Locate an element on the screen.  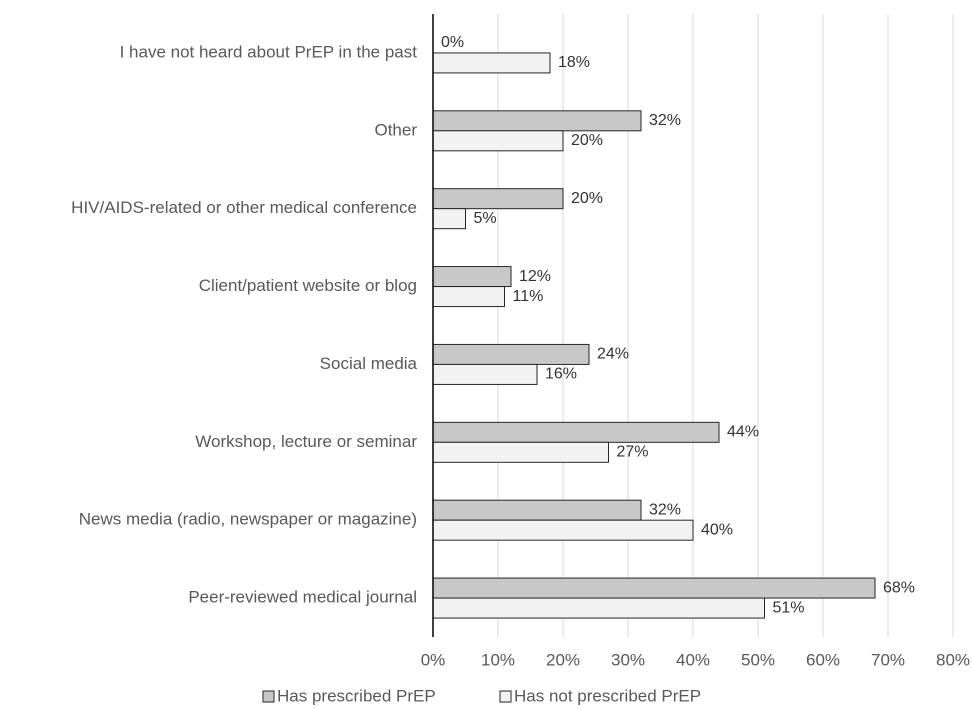
legend-label: Has prescribed PrEP is located at coordinates (356, 695).